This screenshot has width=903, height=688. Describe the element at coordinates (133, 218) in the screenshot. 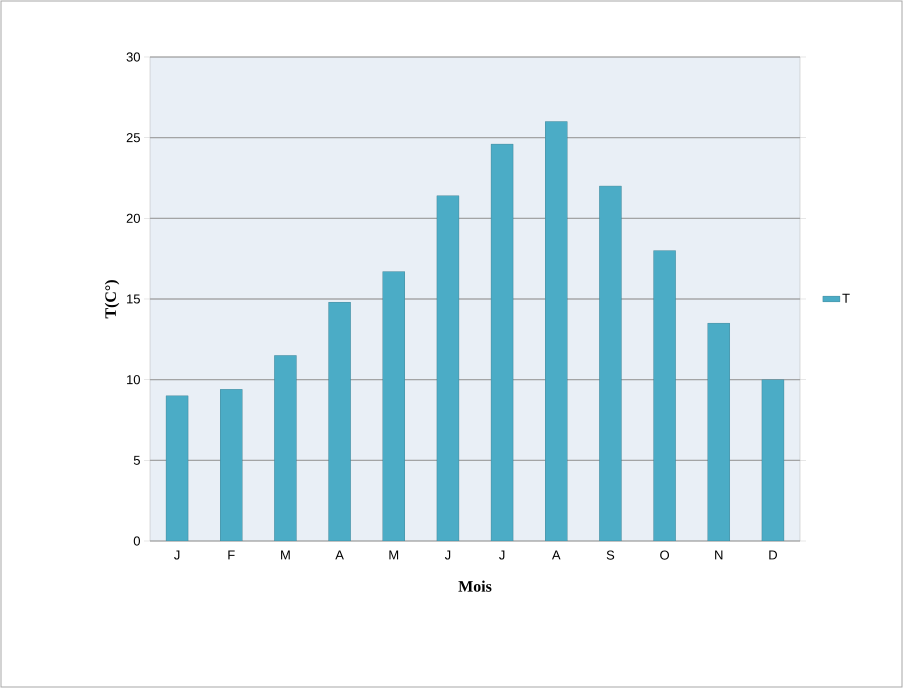

I see `y-tick-label: 20` at that location.